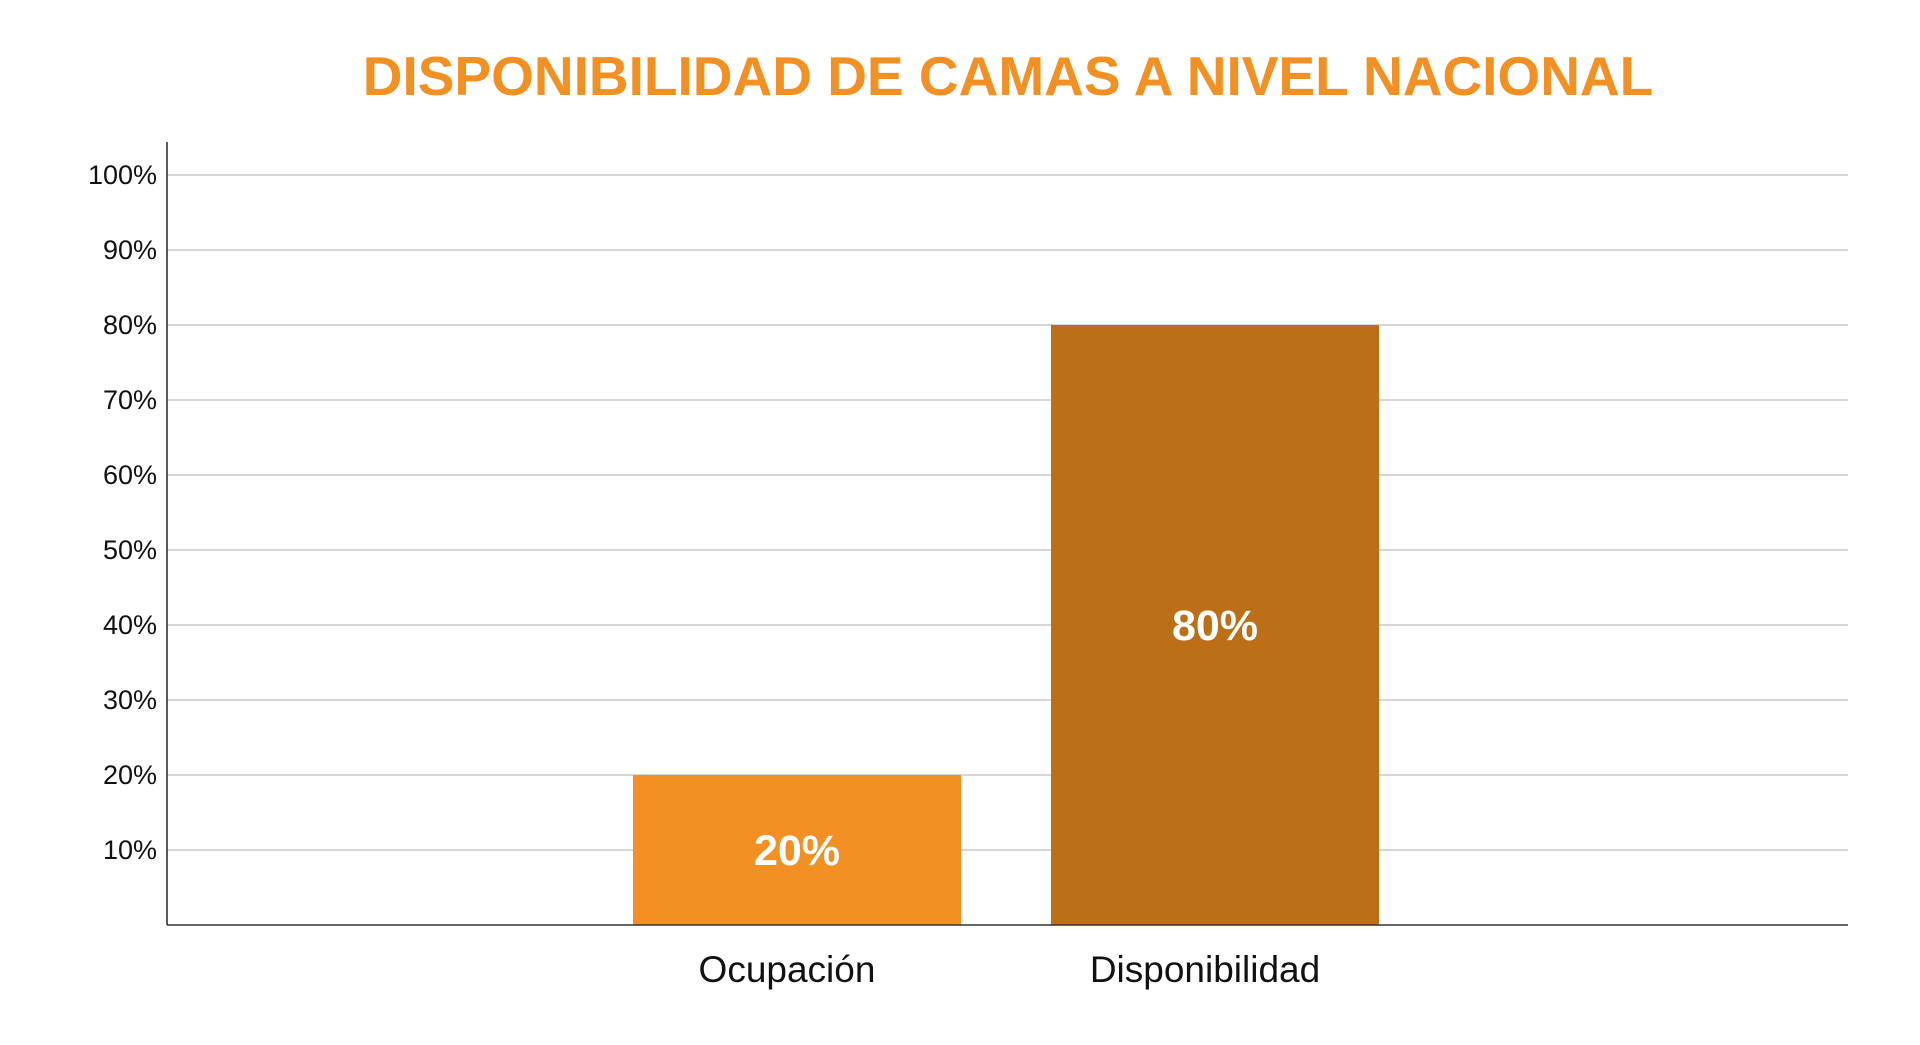 The height and width of the screenshot is (1045, 1920). Describe the element at coordinates (1008, 76) in the screenshot. I see `chart-title: DISPONIBILIDAD DE CAMAS A NIVEL NACIONAL` at that location.